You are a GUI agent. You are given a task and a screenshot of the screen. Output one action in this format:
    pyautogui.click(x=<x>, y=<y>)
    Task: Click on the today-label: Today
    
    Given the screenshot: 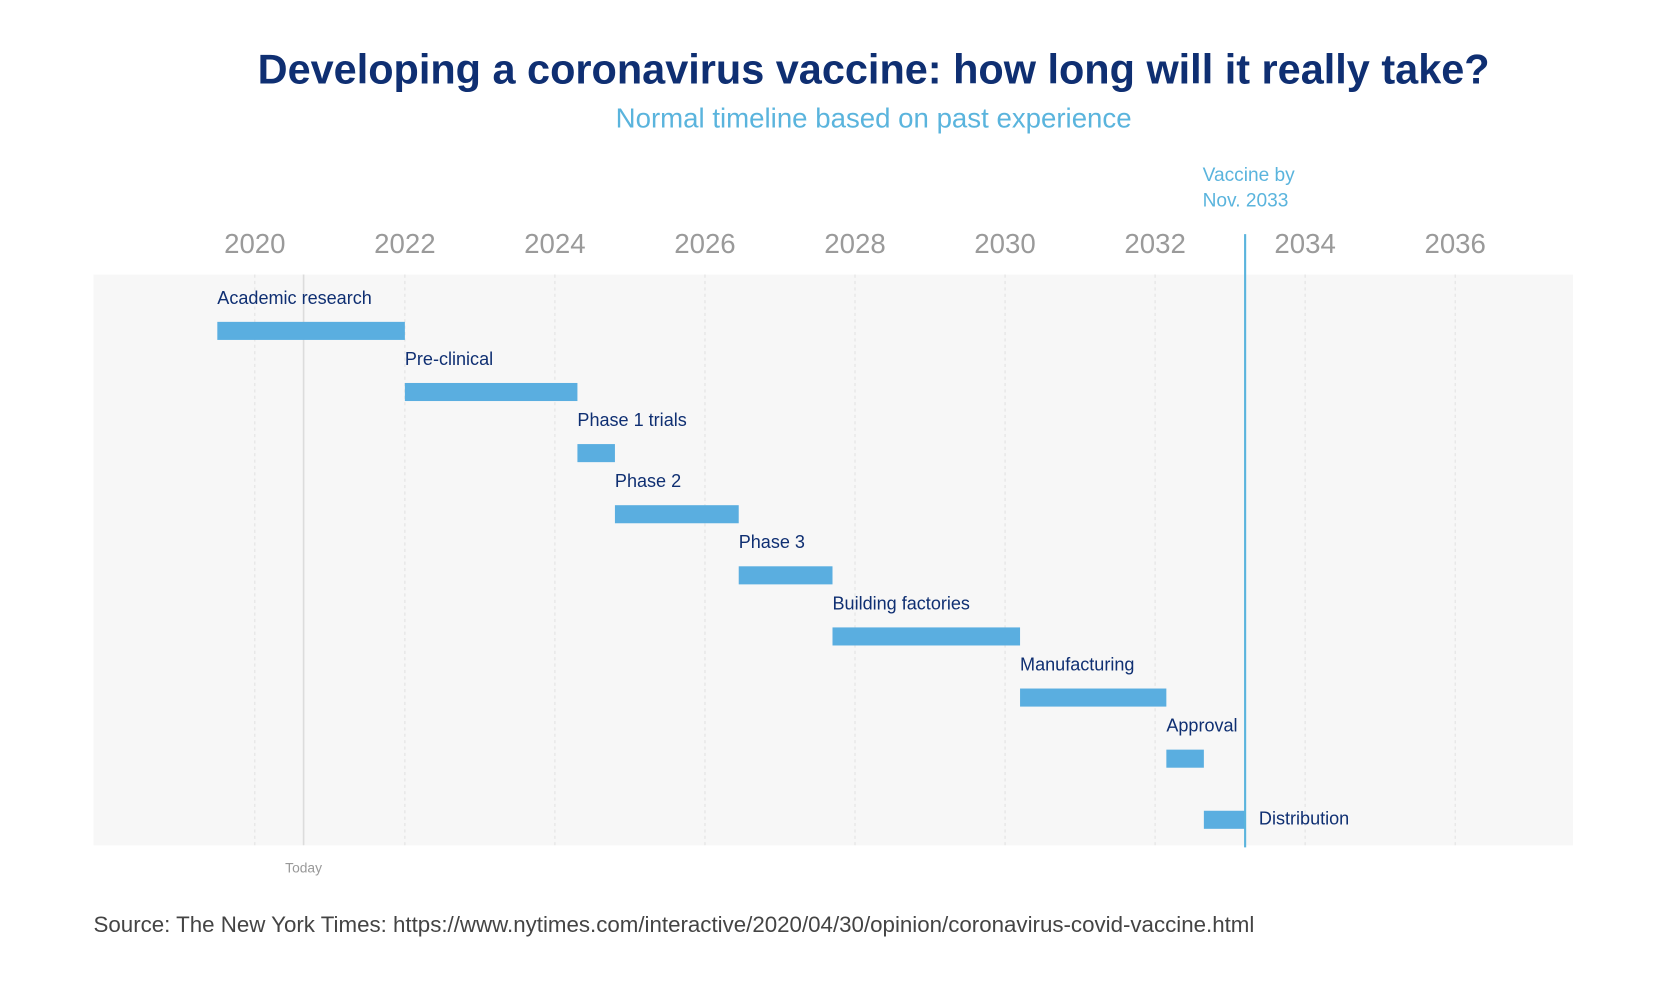 What is the action you would take?
    pyautogui.click(x=303, y=867)
    